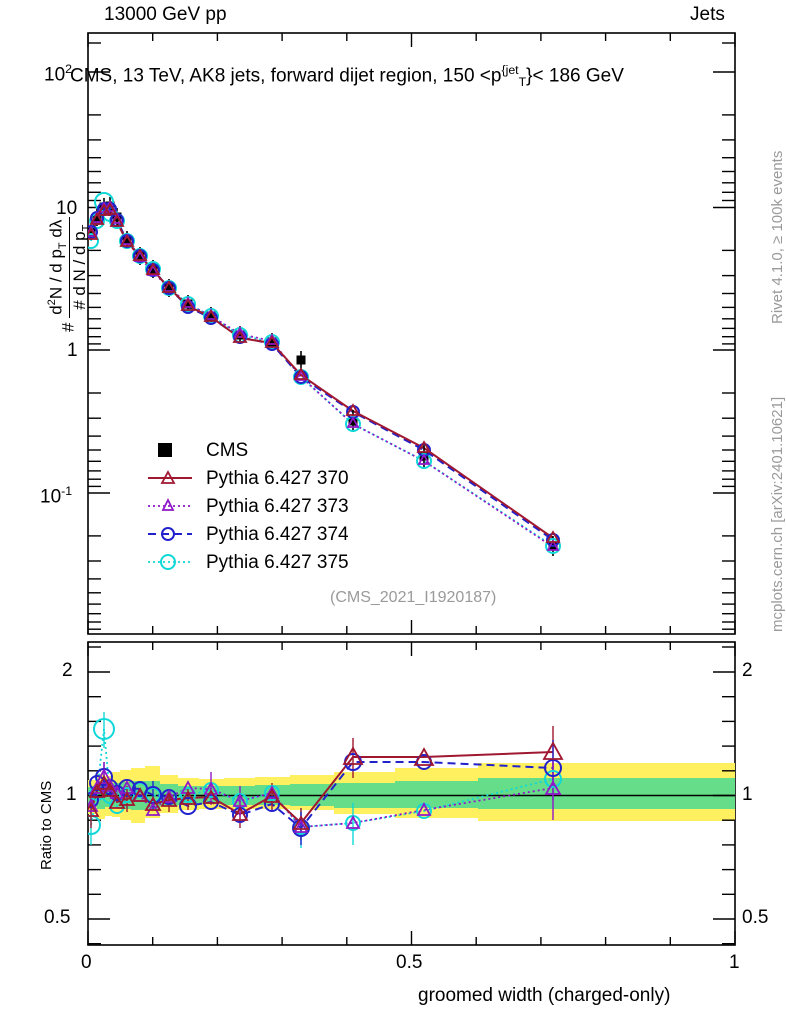 This screenshot has height=1024, width=786. Describe the element at coordinates (165, 14) in the screenshot. I see `header-left: 13000 GeV pp` at that location.